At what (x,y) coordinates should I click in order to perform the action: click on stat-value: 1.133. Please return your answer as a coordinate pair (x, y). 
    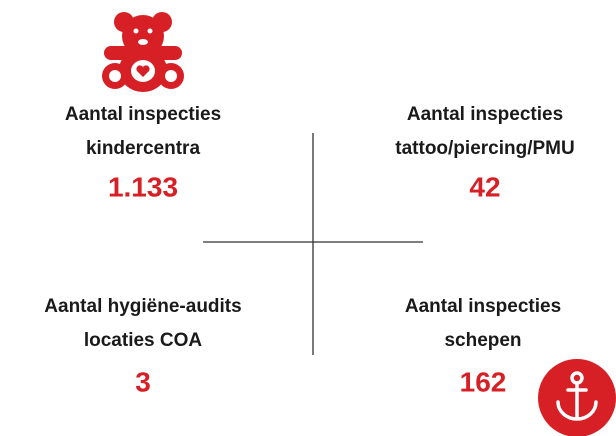
    Looking at the image, I should click on (143, 186).